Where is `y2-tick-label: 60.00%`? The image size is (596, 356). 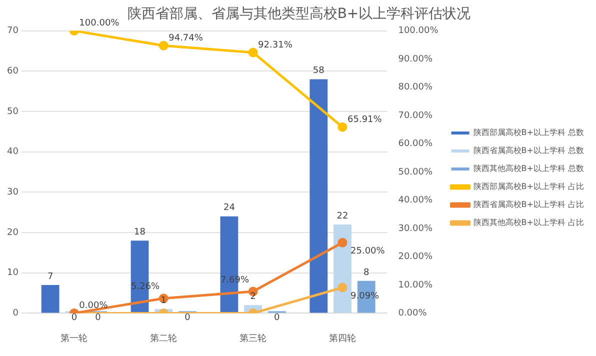
y2-tick-label: 60.00% is located at coordinates (415, 144).